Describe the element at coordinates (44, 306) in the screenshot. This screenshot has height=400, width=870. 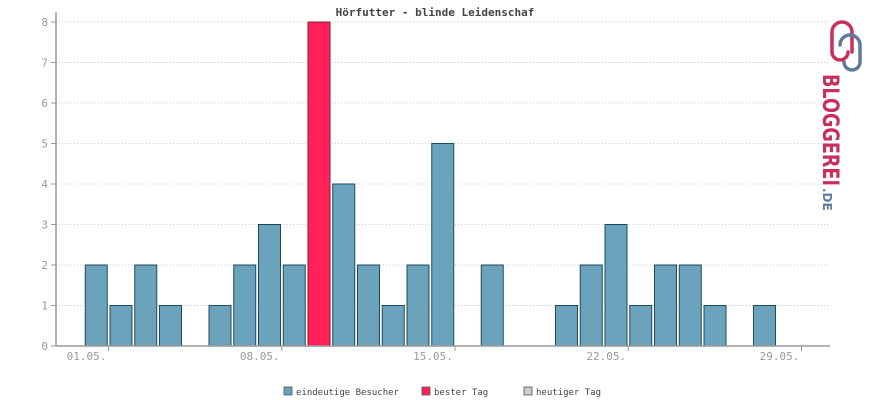
I see `y-tick-label: 1` at that location.